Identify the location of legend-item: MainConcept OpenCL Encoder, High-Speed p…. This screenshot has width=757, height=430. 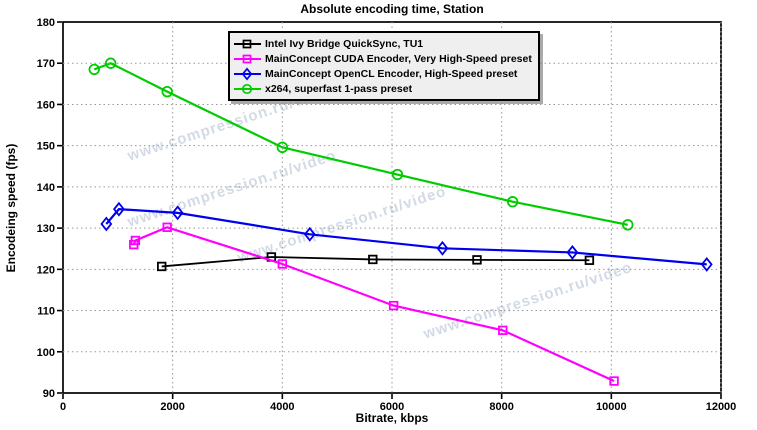
(382, 73).